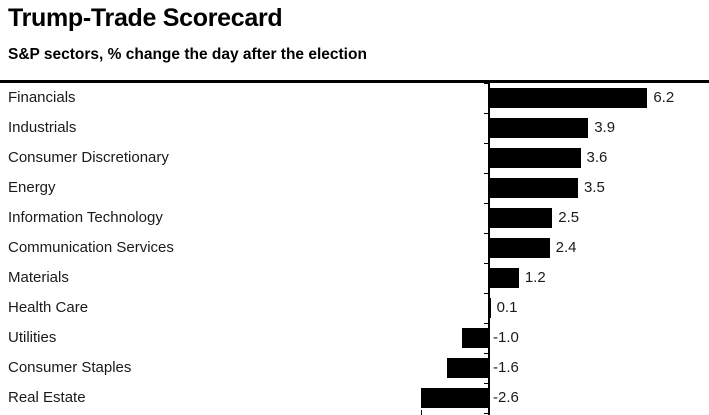 The image size is (709, 415). Describe the element at coordinates (85, 217) in the screenshot. I see `category-label: Information Technology` at that location.